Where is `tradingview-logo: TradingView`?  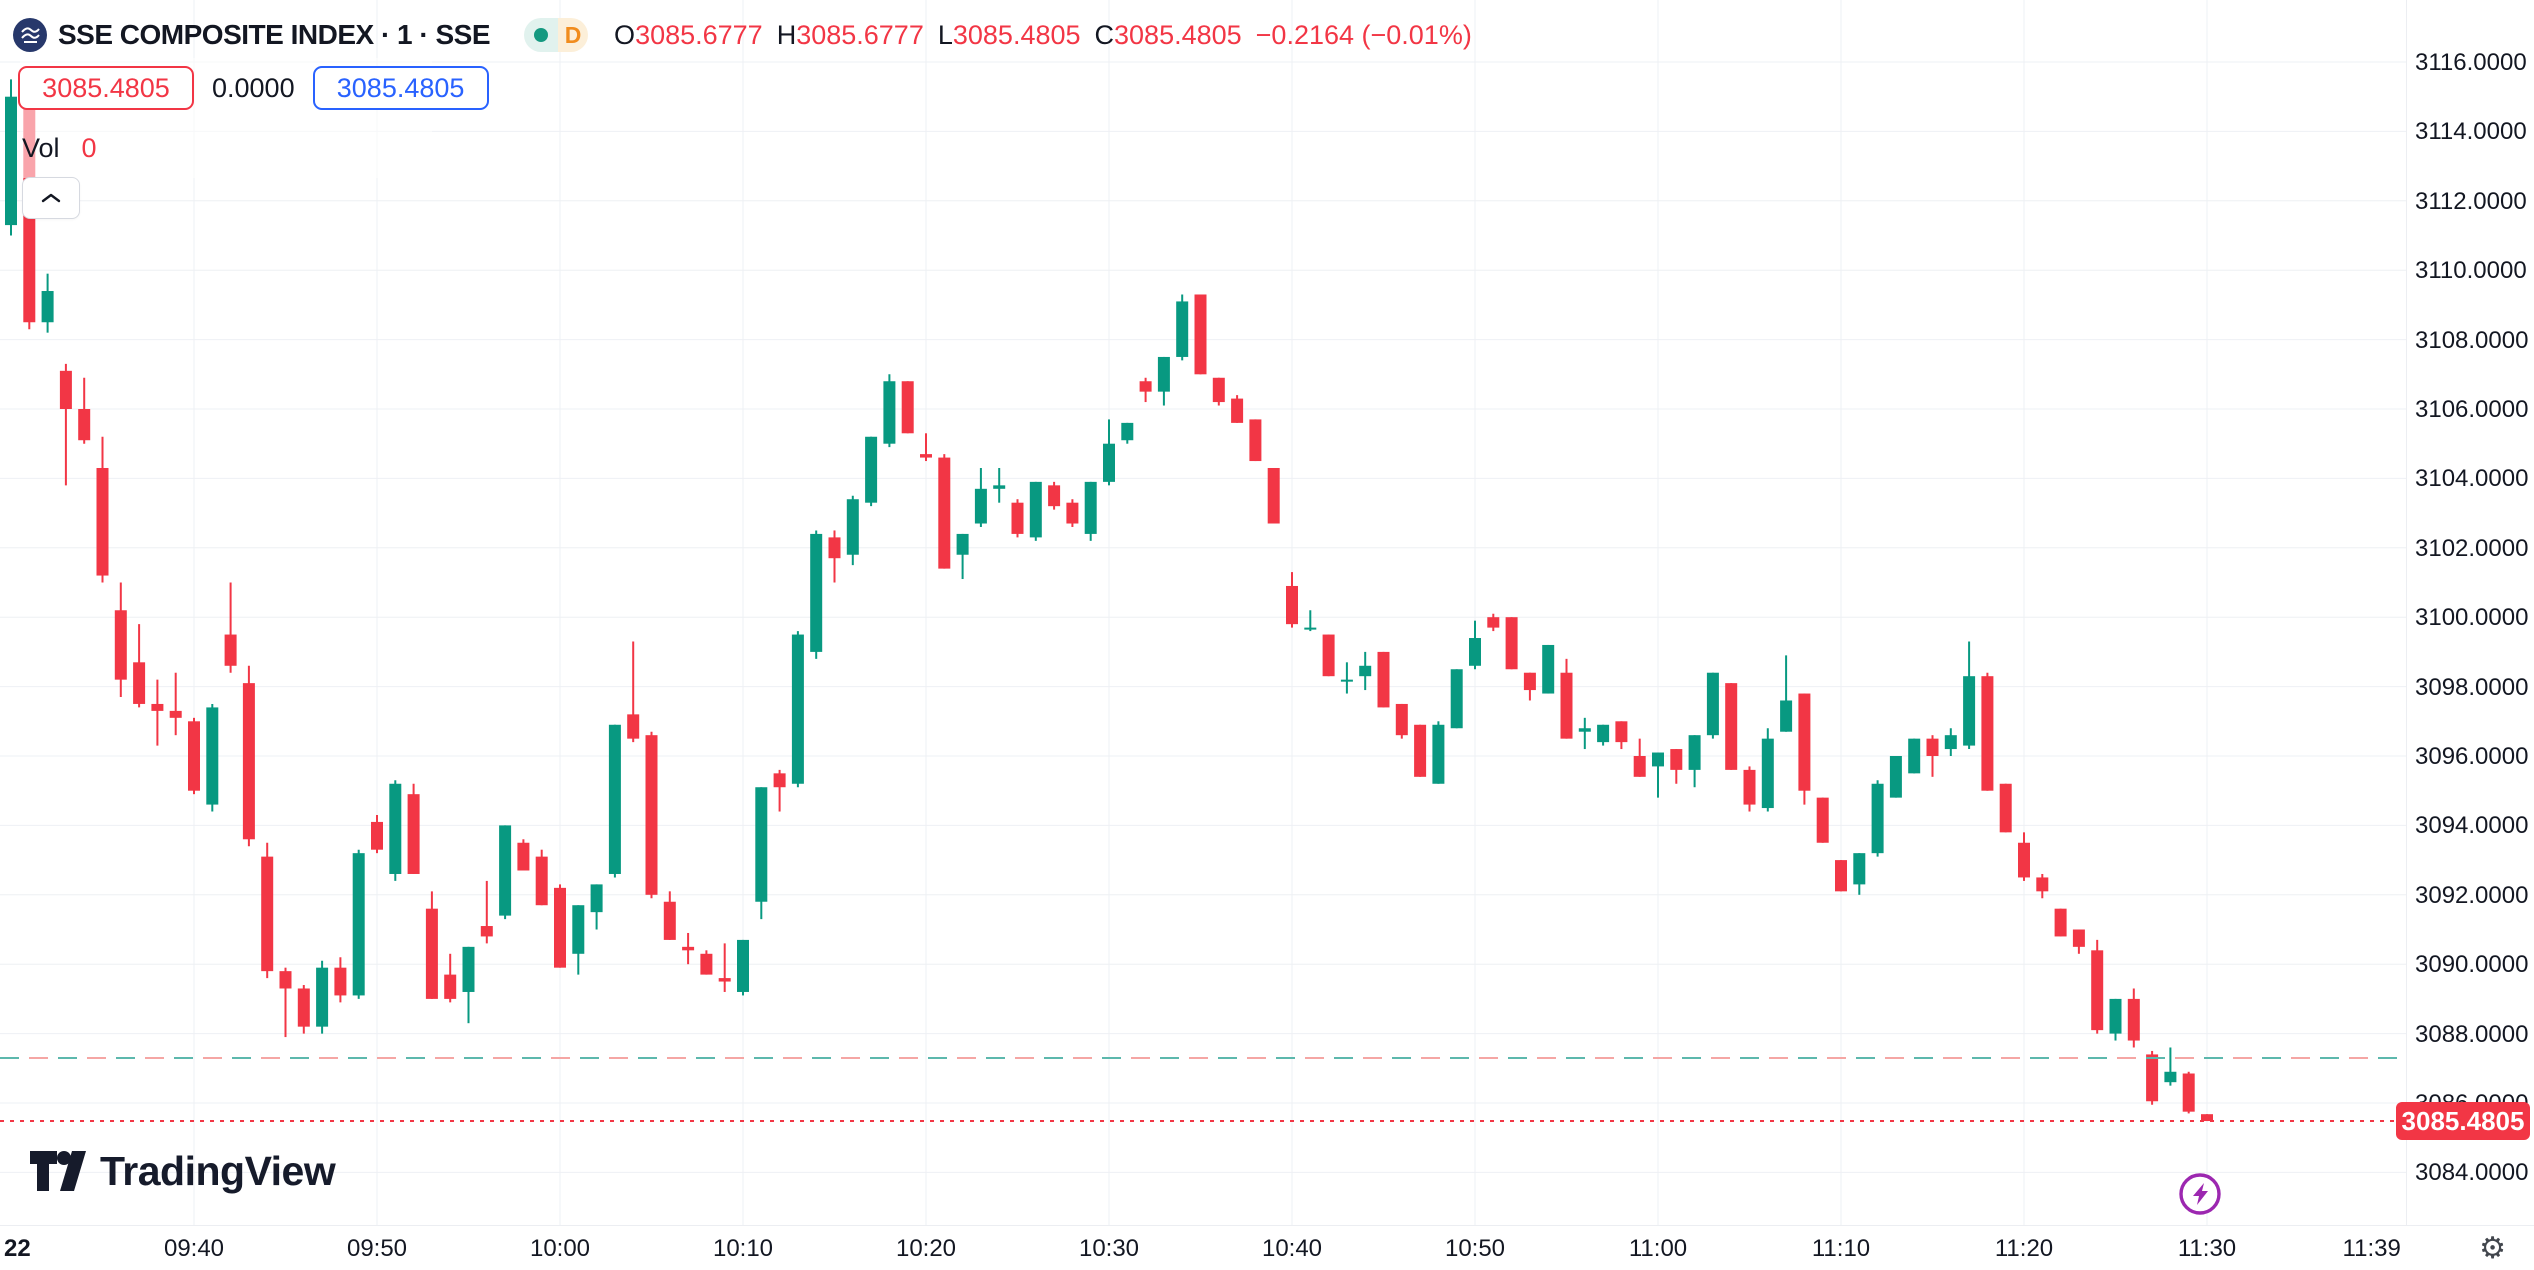 tradingview-logo: TradingView is located at coordinates (183, 1171).